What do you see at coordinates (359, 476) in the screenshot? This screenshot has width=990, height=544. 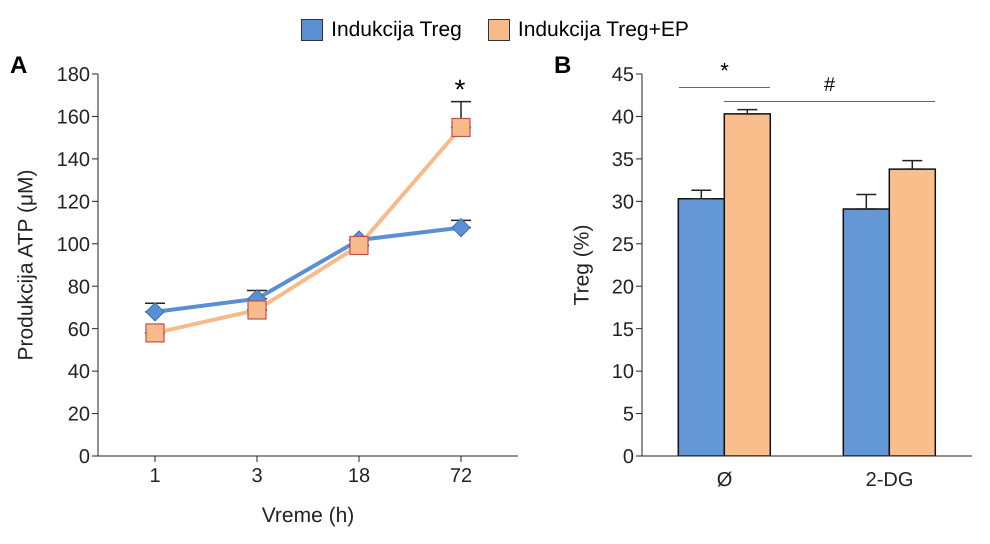 I see `x-tick-label: 18` at bounding box center [359, 476].